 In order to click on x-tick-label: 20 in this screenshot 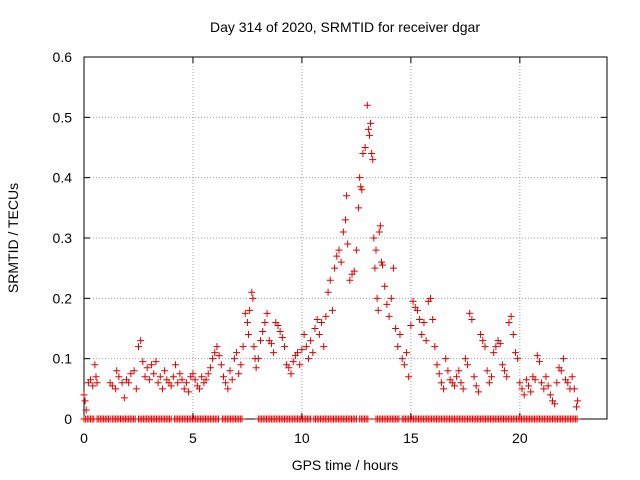, I will do `click(520, 438)`.